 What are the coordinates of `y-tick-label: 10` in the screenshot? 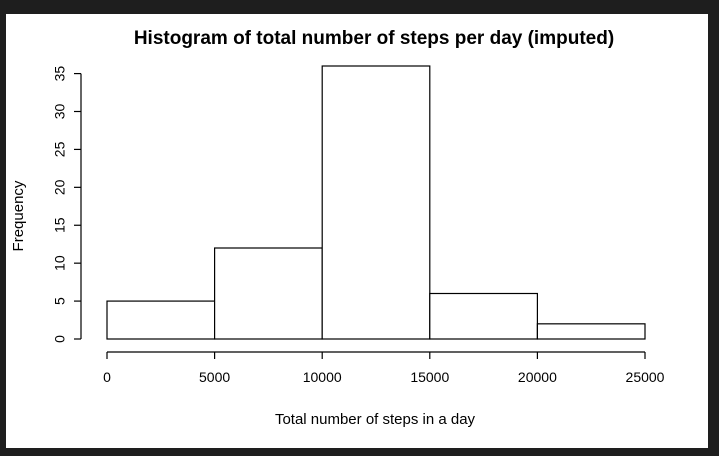 It's located at (60, 263).